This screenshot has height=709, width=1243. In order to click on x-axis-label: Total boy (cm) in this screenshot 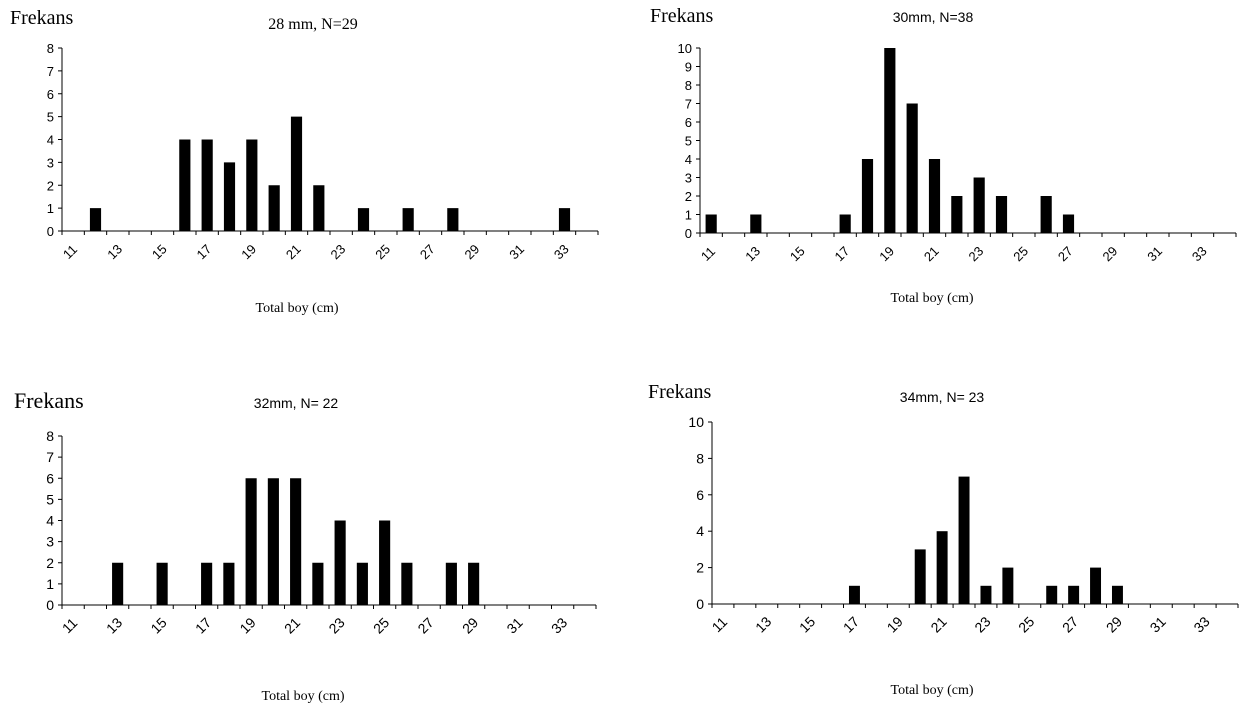, I will do `click(932, 298)`.